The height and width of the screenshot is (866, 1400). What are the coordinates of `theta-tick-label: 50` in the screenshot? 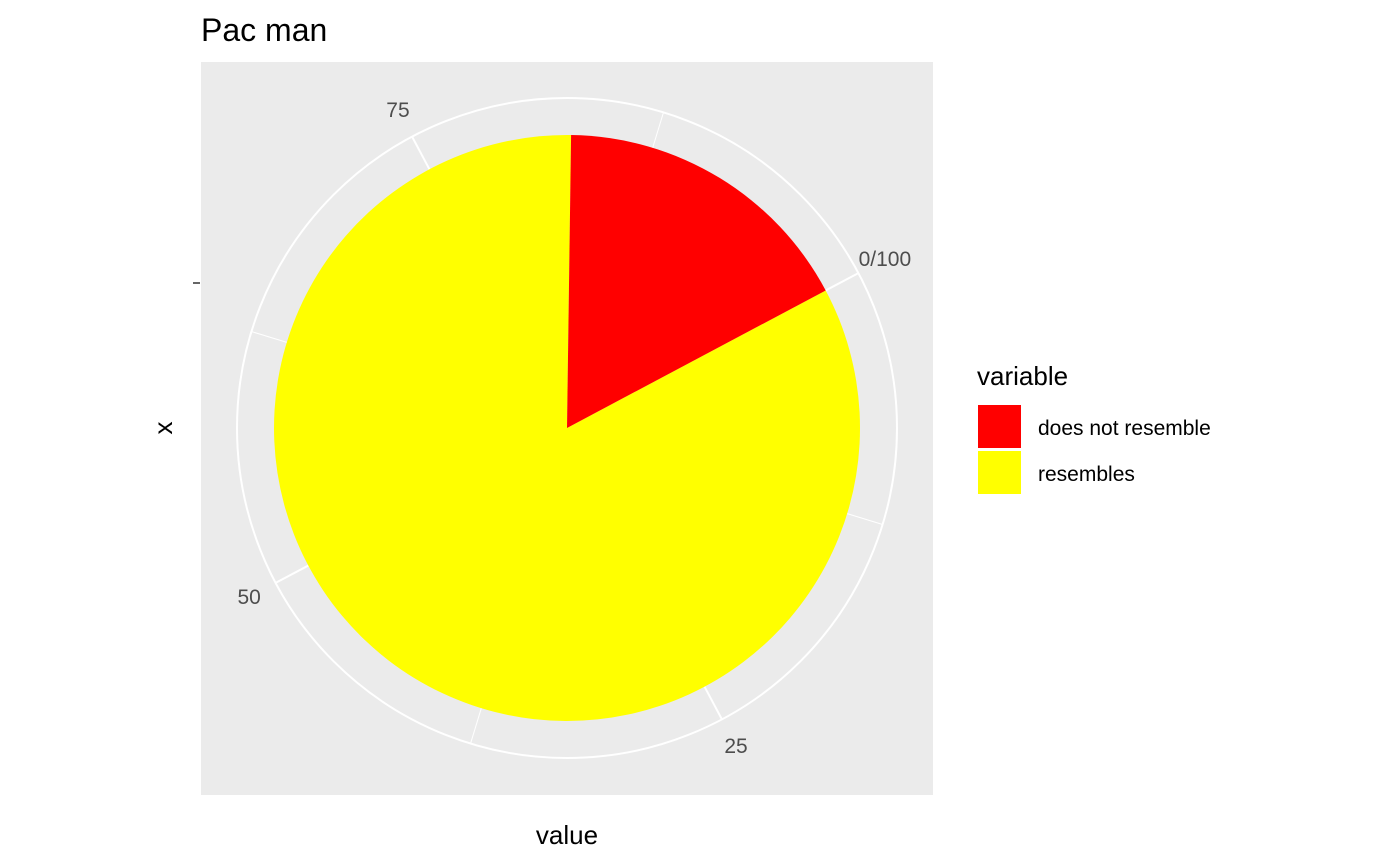 It's located at (248, 597).